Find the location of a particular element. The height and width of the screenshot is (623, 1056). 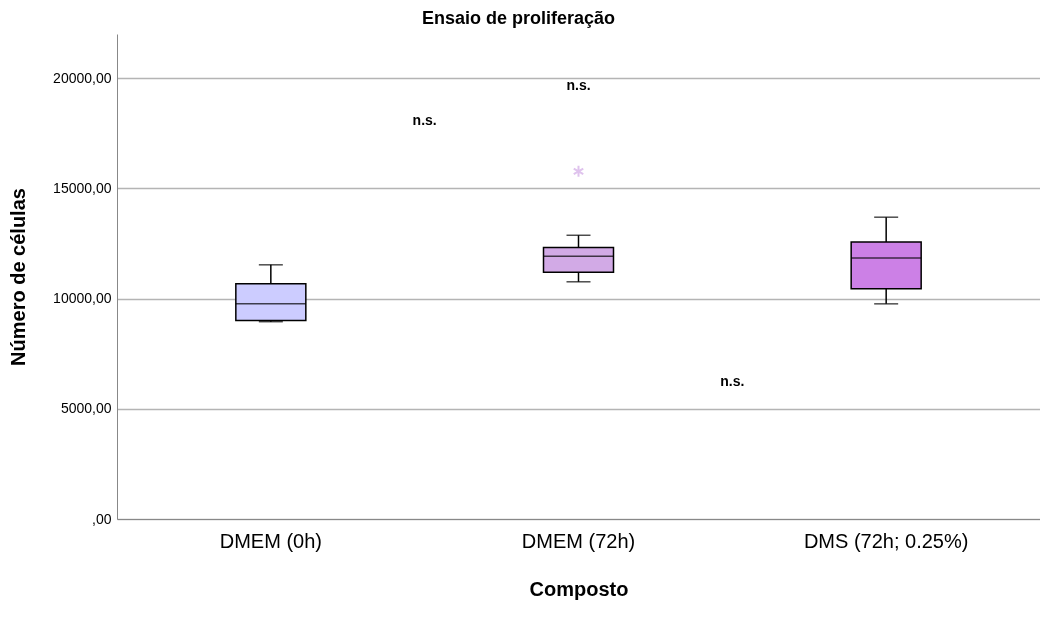

chart-title: Ensaio de proliferação is located at coordinates (518, 18).